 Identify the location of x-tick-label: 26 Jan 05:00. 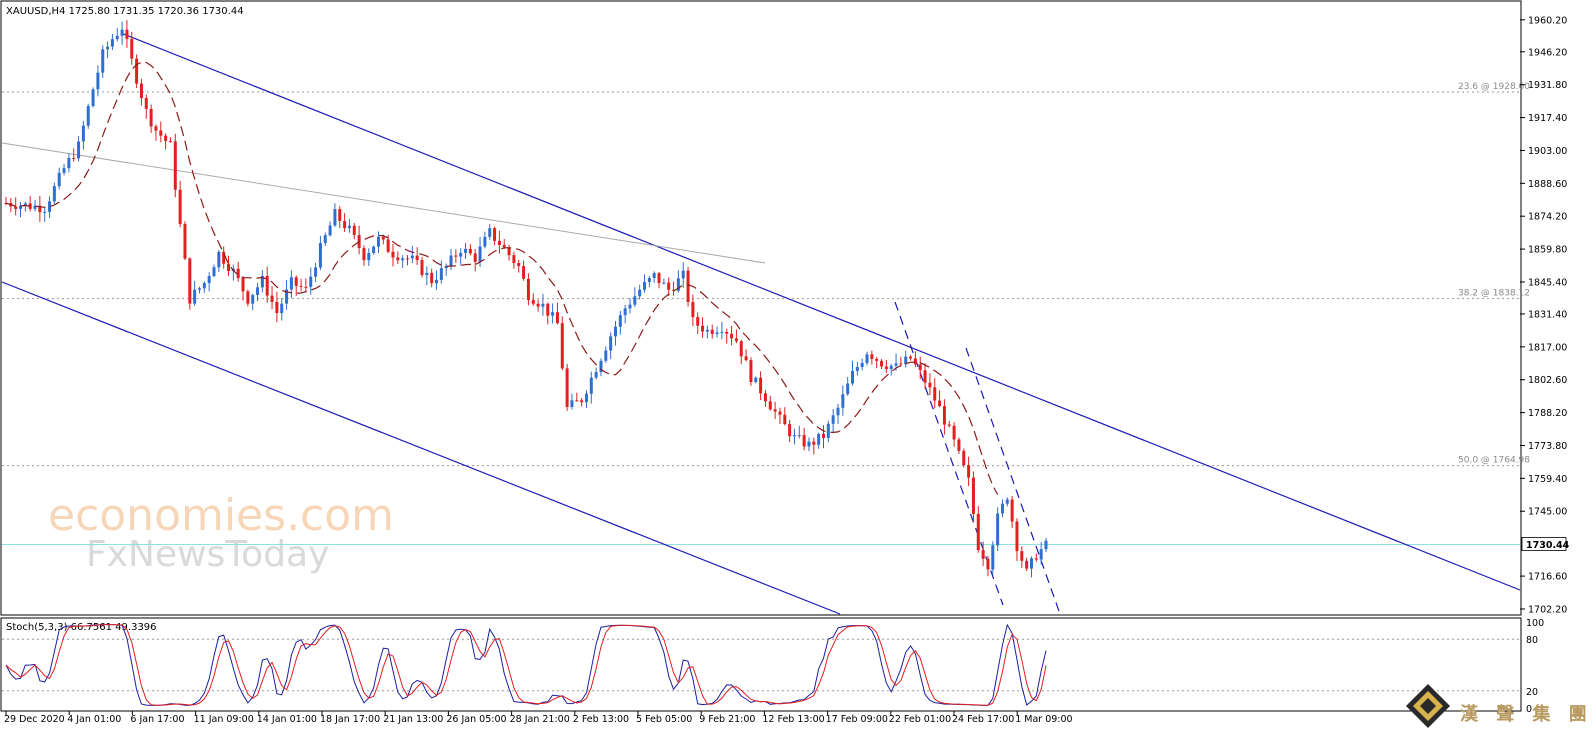
(476, 719).